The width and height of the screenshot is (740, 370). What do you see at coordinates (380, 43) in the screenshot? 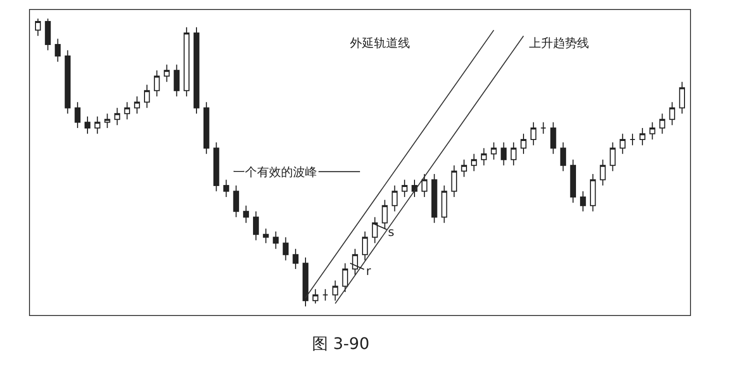
I see `annotation: 外延轨道线` at bounding box center [380, 43].